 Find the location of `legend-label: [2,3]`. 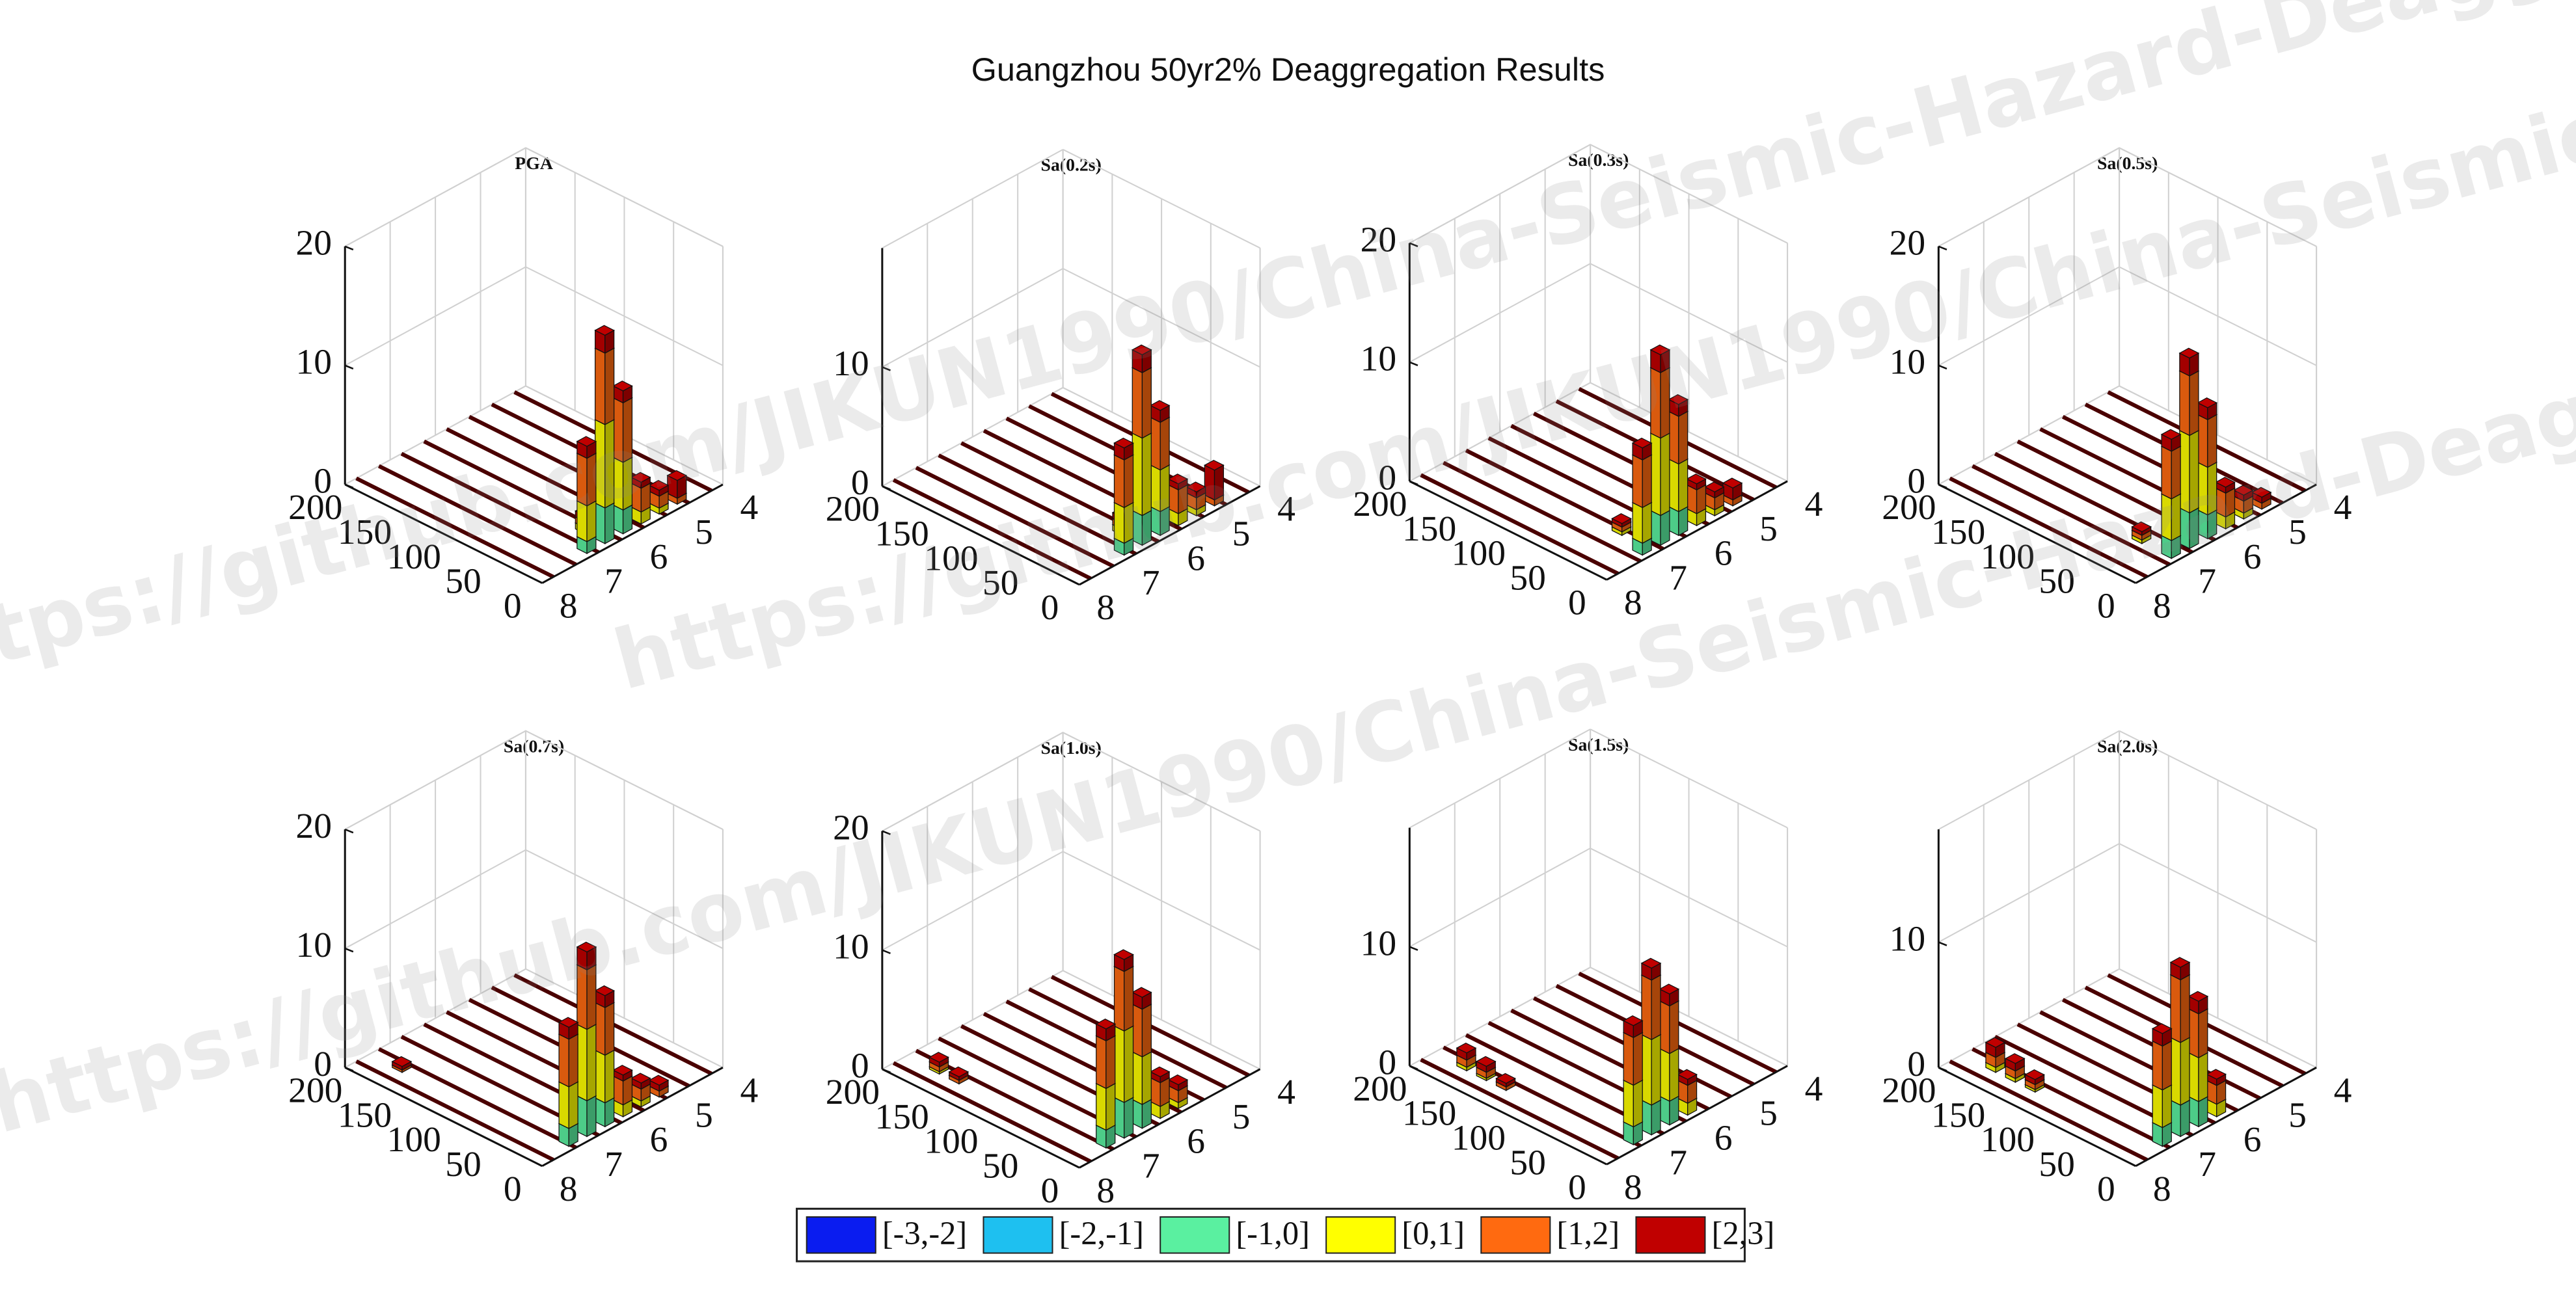

legend-label: [2,3] is located at coordinates (1743, 1233).